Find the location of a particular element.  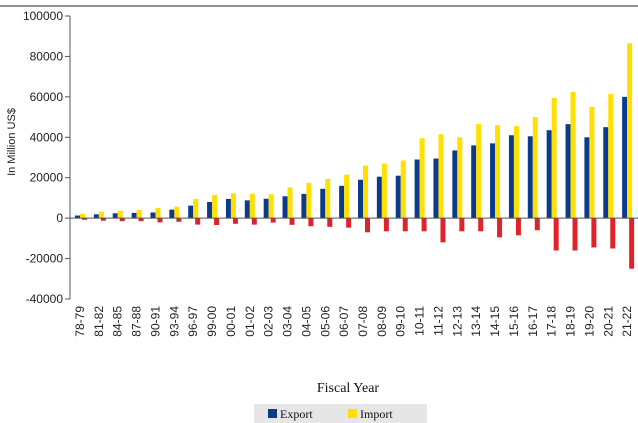

x-tick-label: 17-18 is located at coordinates (552, 321).